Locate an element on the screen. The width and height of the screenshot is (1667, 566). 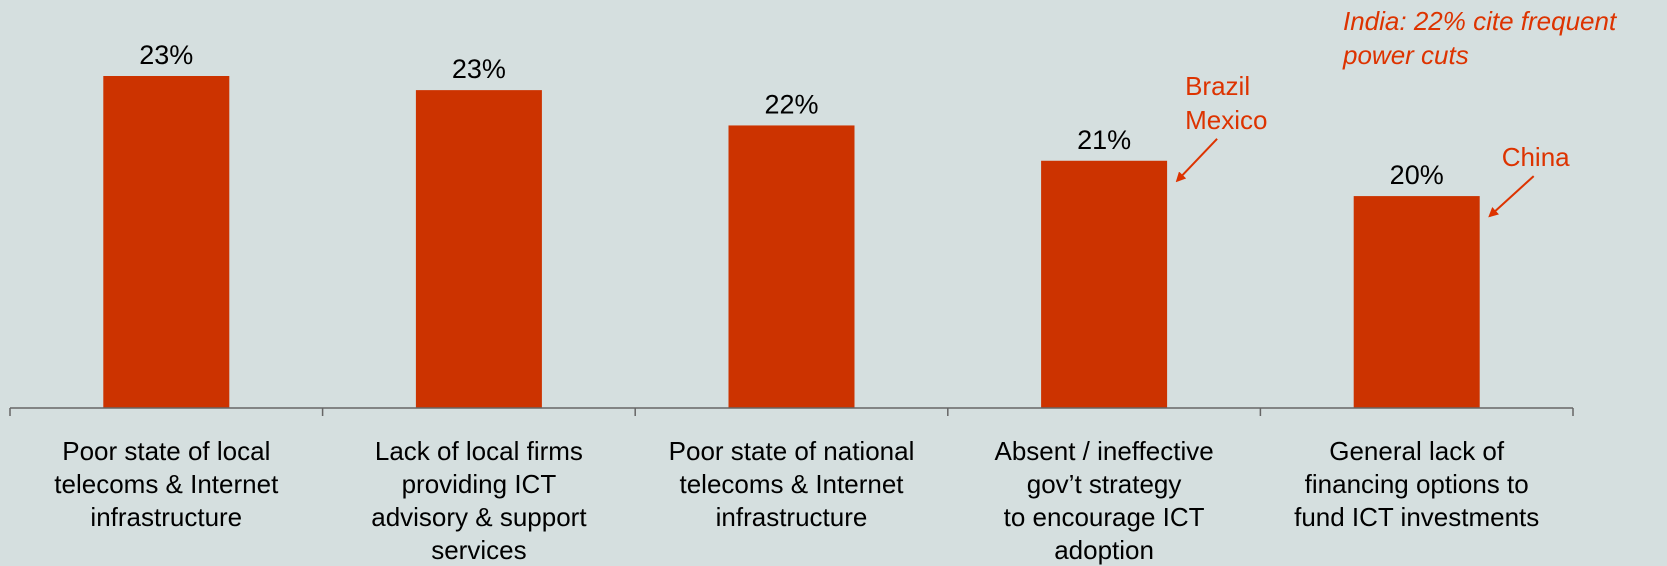
value-label-5: 20% is located at coordinates (1417, 175).